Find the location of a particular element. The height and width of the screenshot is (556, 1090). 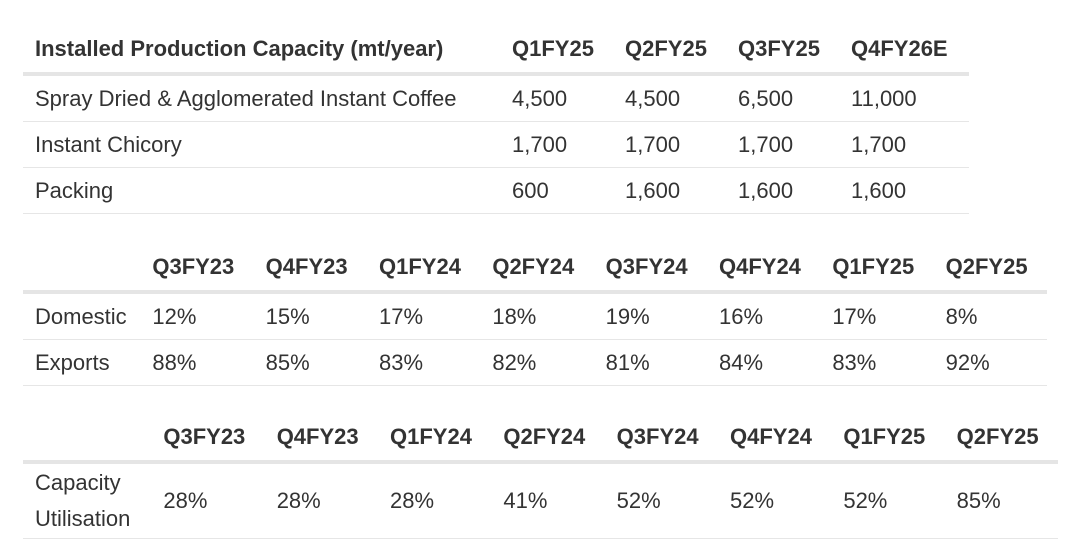

table-row: Packing 600 1,600 1,600 1,600 is located at coordinates (496, 190).